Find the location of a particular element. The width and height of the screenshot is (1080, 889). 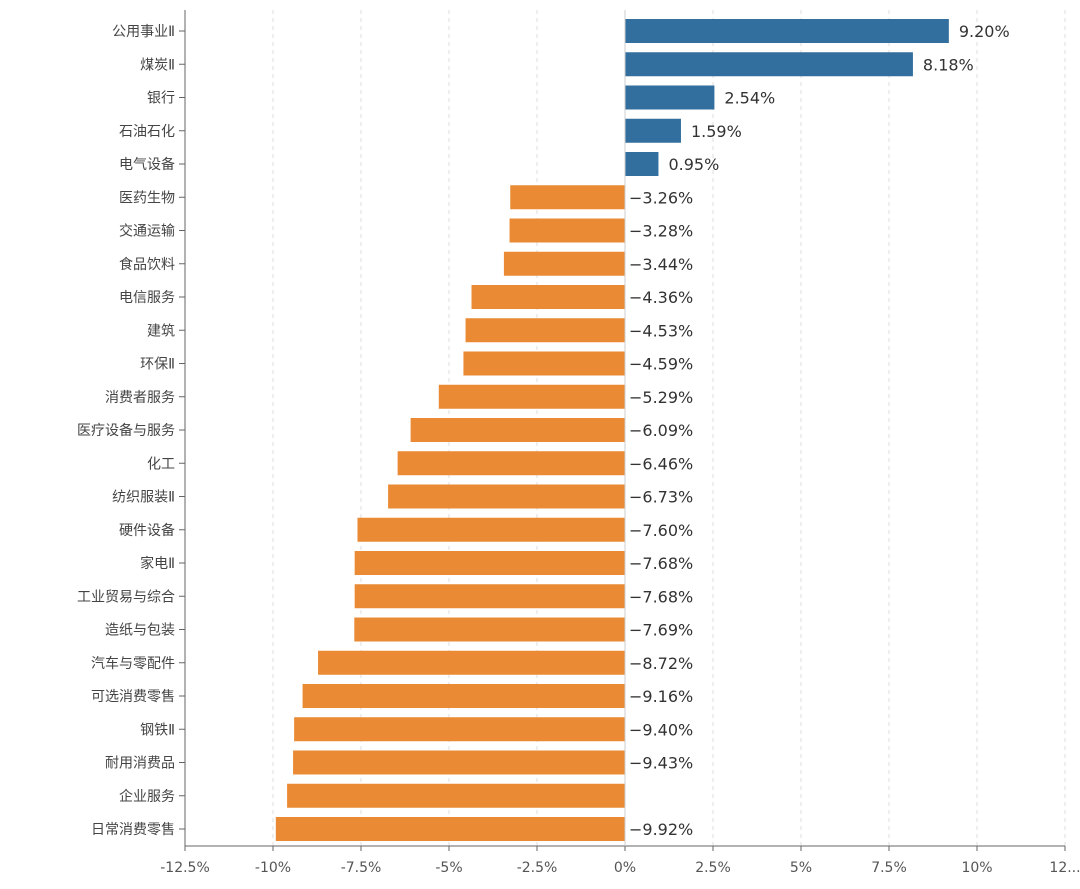

category-label: 企业服务 is located at coordinates (147, 796).